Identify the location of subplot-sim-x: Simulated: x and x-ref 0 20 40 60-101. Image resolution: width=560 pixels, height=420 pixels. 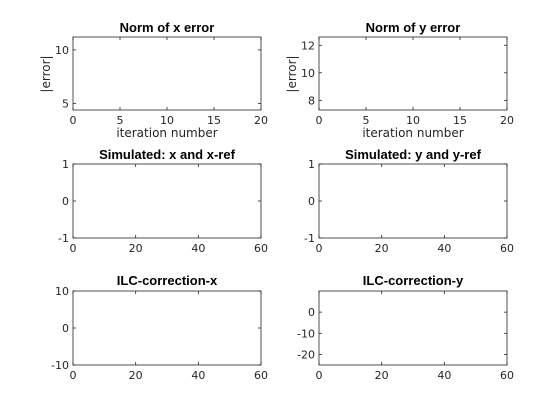
(163, 201).